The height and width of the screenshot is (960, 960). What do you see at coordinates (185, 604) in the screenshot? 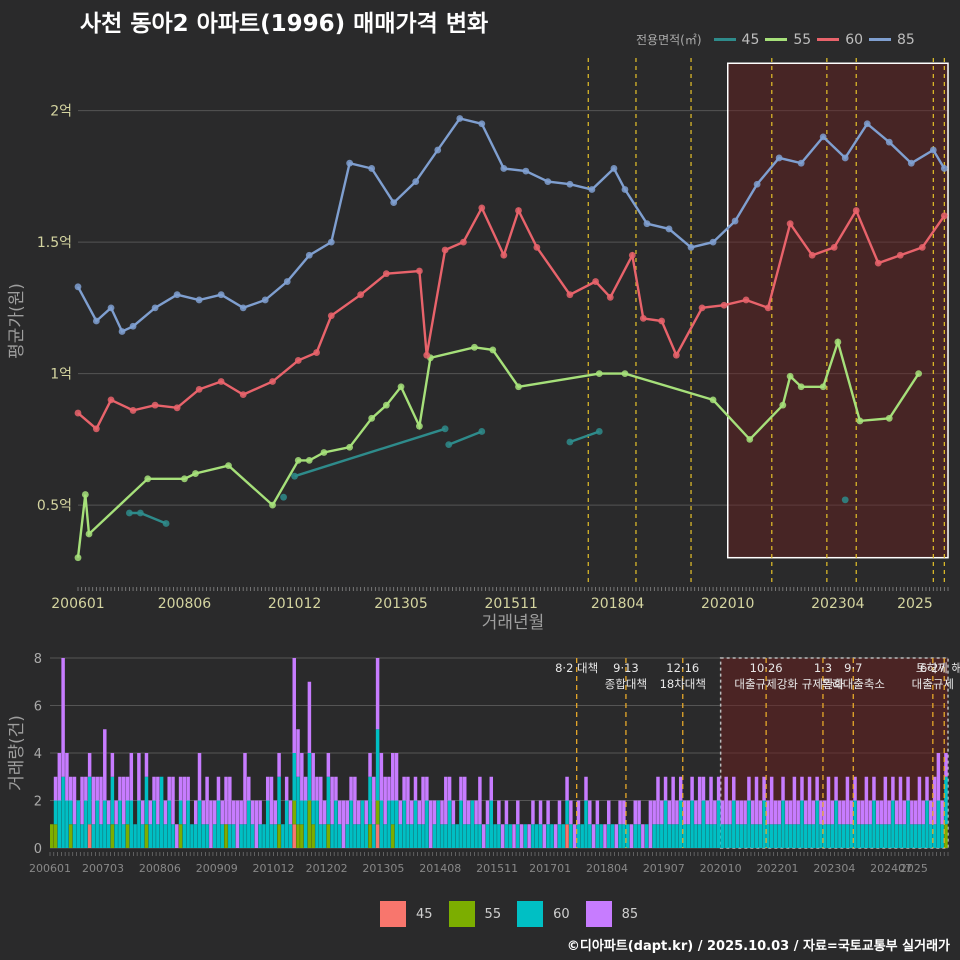
I see `x-tick-label: 200806` at bounding box center [185, 604].